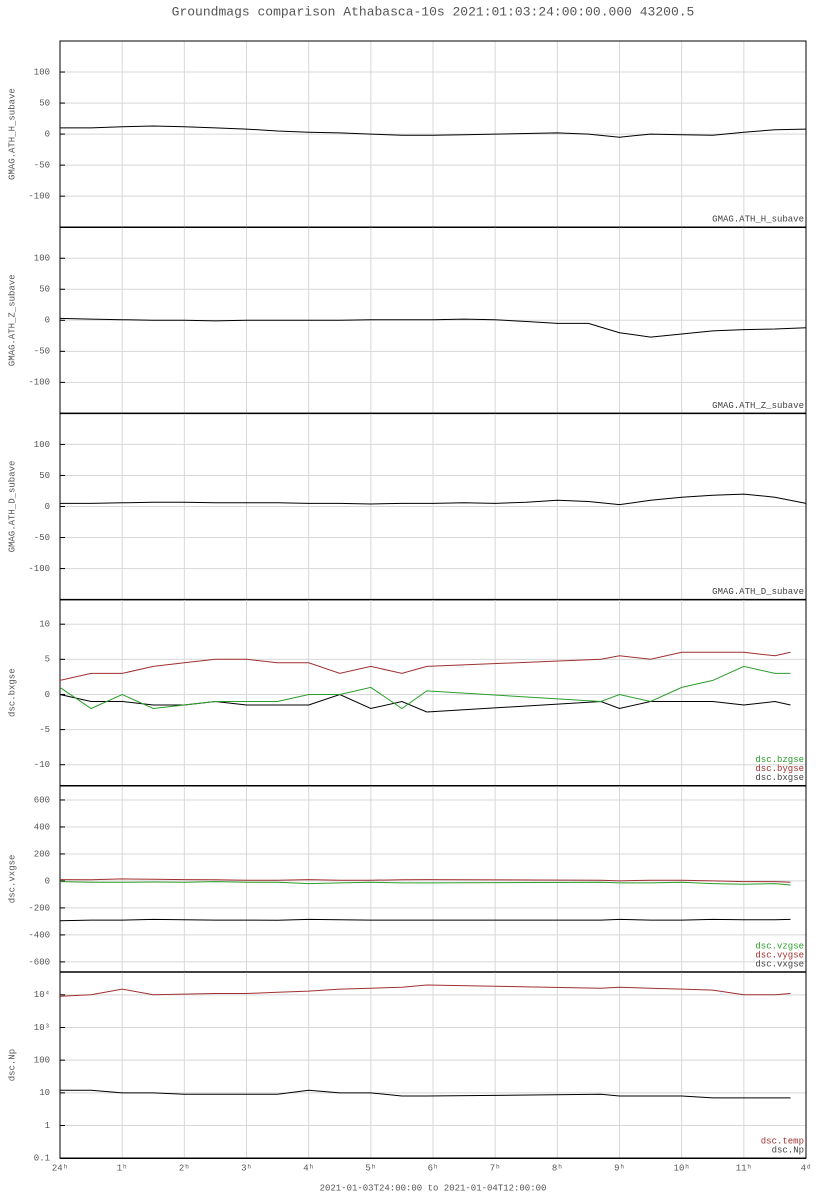  Describe the element at coordinates (12, 134) in the screenshot. I see `y-axis-label: GMAG.ATH_H_subave` at that location.